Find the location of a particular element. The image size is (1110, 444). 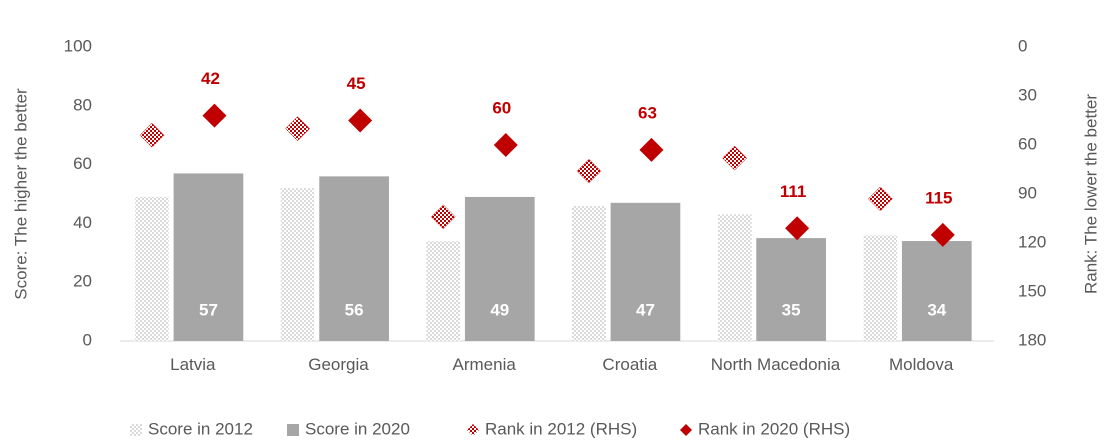

y-tick-label: 40 is located at coordinates (82, 222).